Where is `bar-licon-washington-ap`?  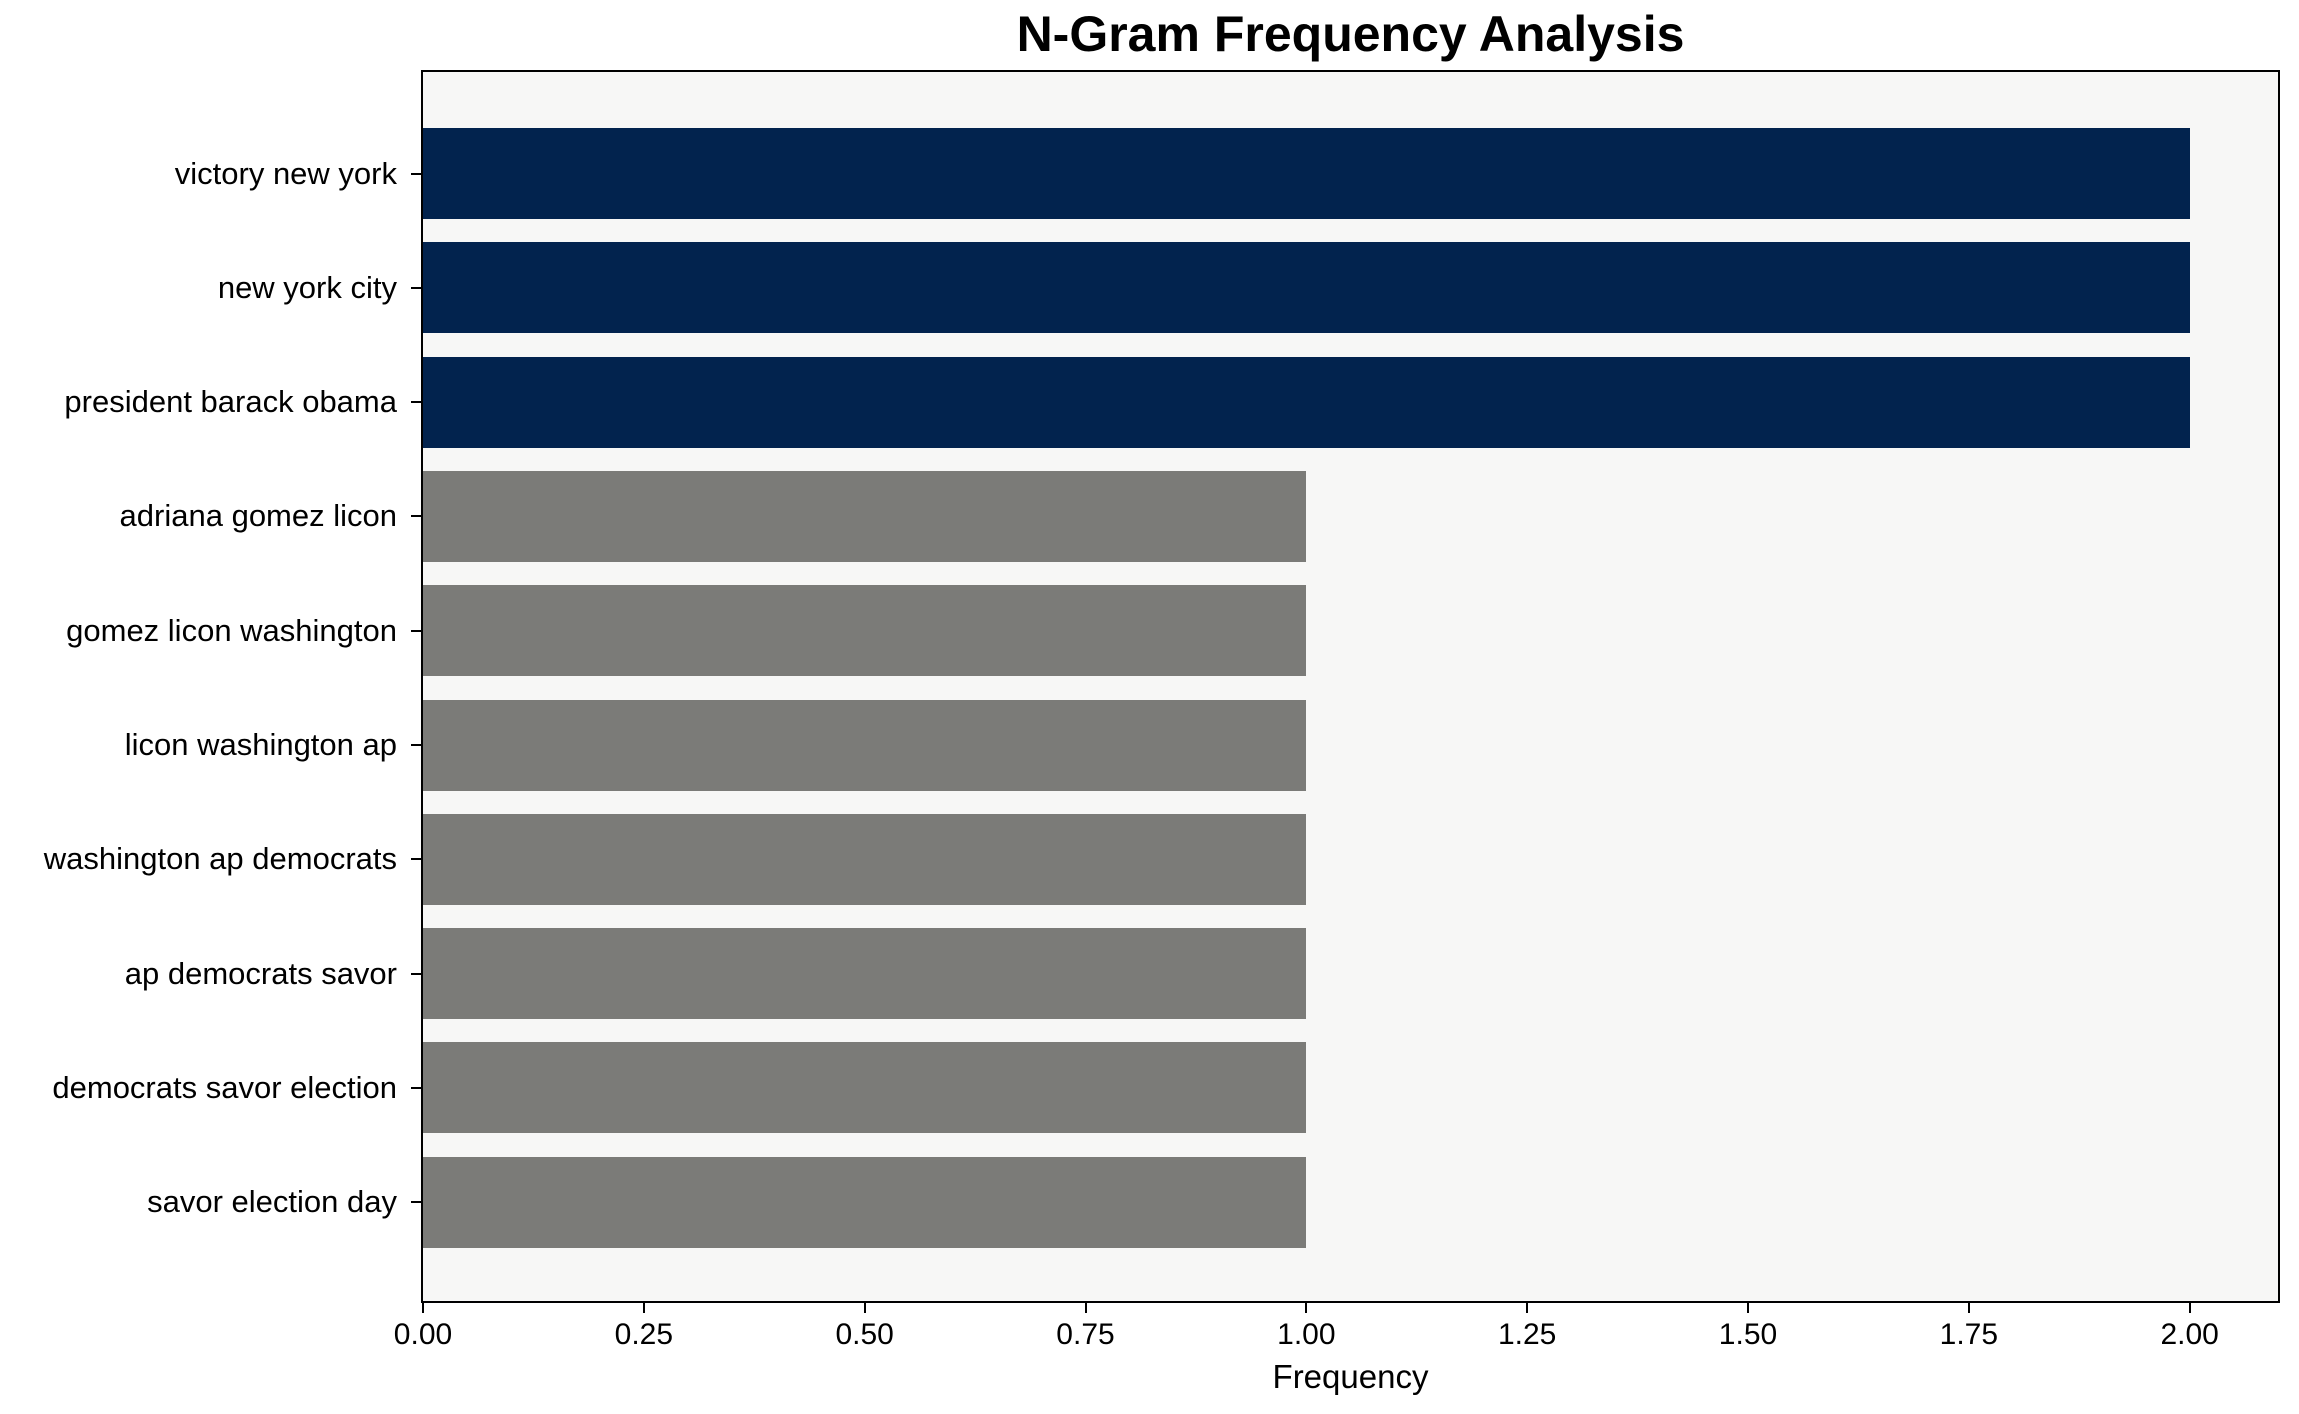 bar-licon-washington-ap is located at coordinates (865, 745).